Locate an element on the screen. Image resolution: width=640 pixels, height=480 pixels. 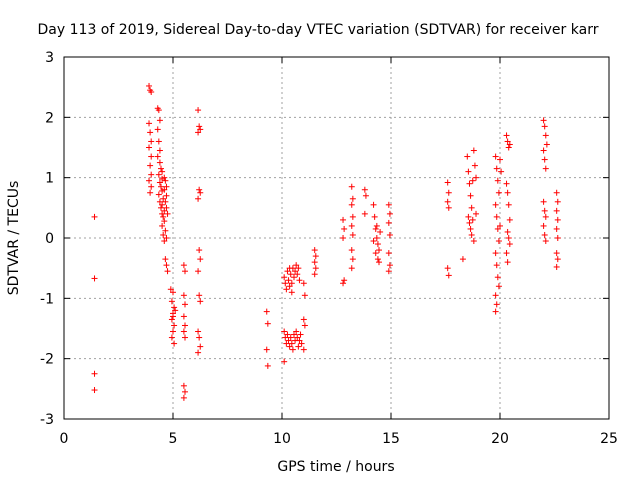
y-tick-label: -1 is located at coordinates (47, 299).